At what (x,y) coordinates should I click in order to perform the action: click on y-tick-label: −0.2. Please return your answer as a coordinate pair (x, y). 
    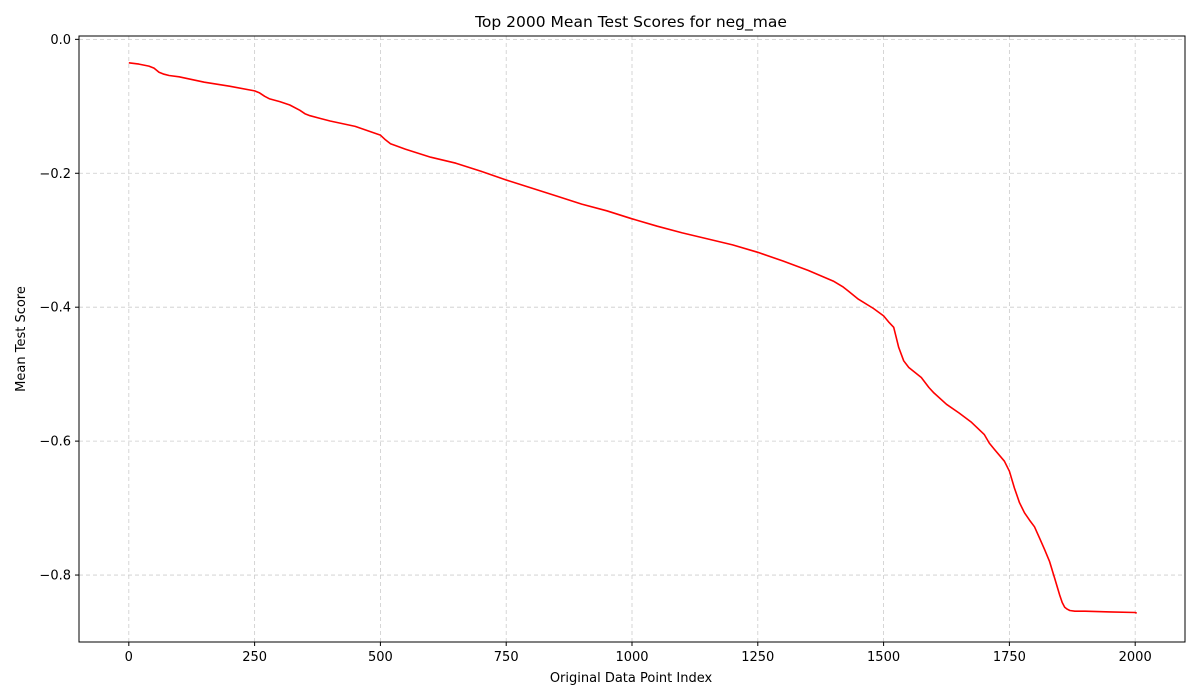
    Looking at the image, I should click on (55, 174).